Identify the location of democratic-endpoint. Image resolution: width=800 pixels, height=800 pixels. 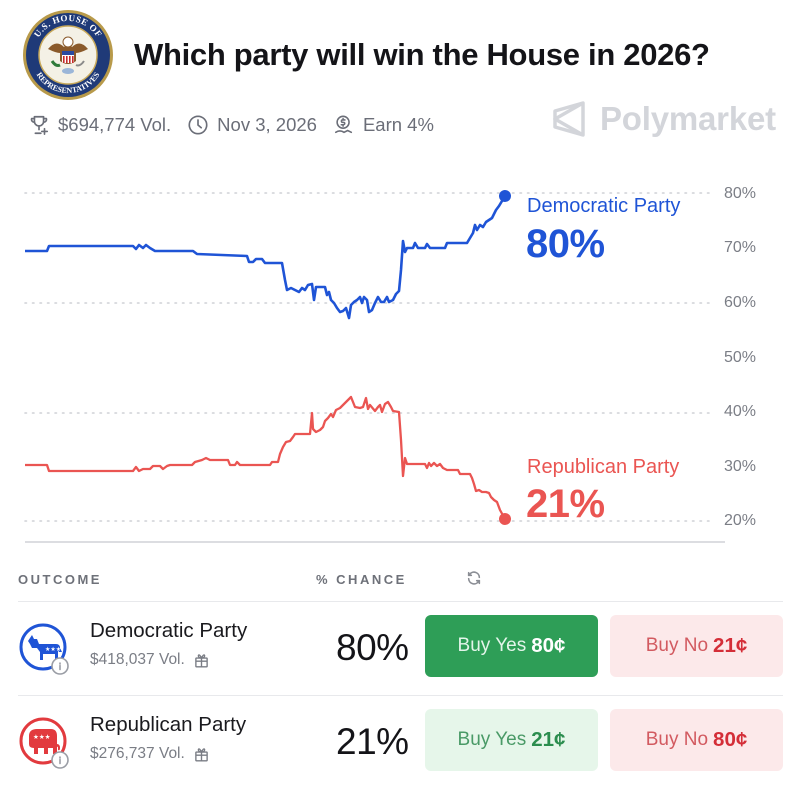
(505, 196).